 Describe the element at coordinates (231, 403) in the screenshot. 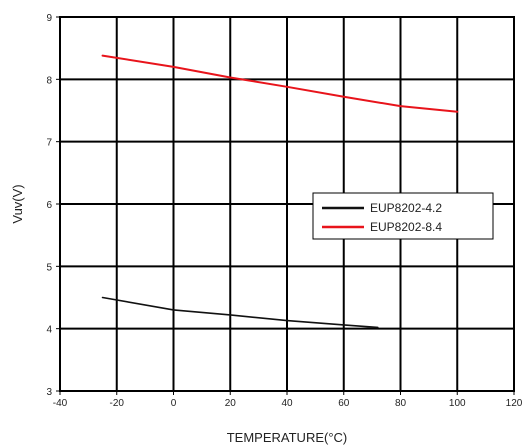

I see `x-tick-label-3: 20` at that location.